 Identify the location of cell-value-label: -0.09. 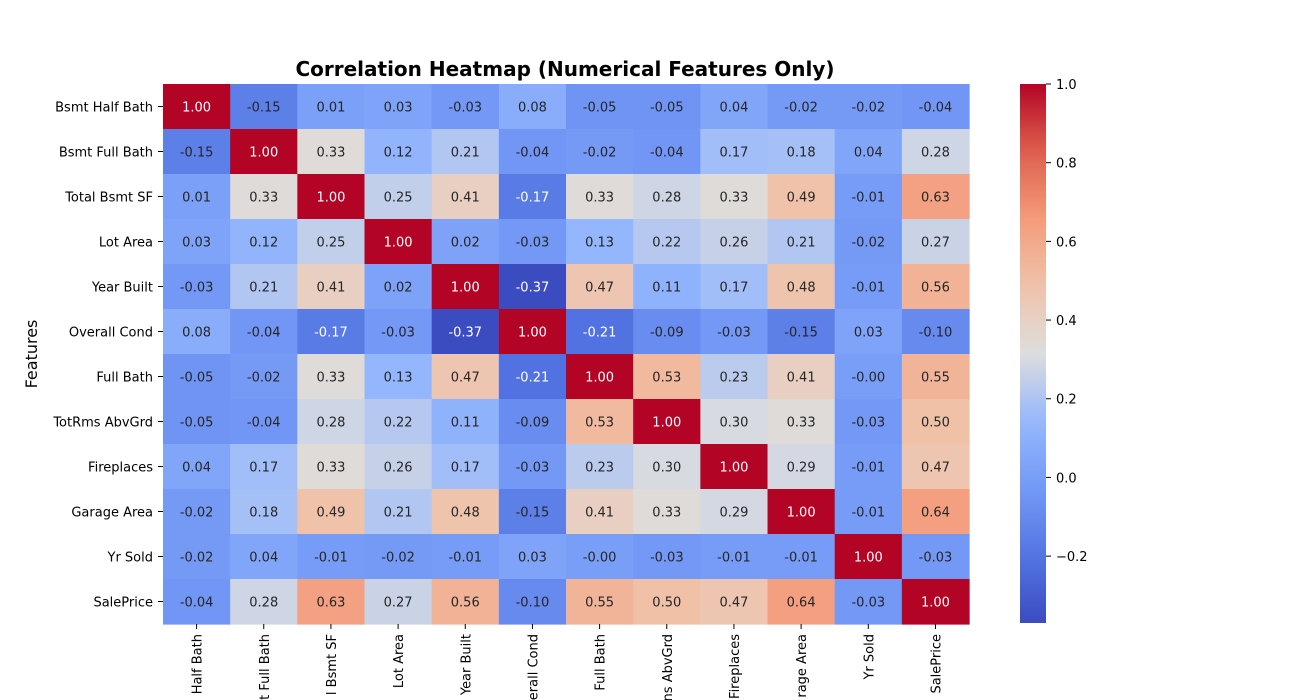
(667, 333).